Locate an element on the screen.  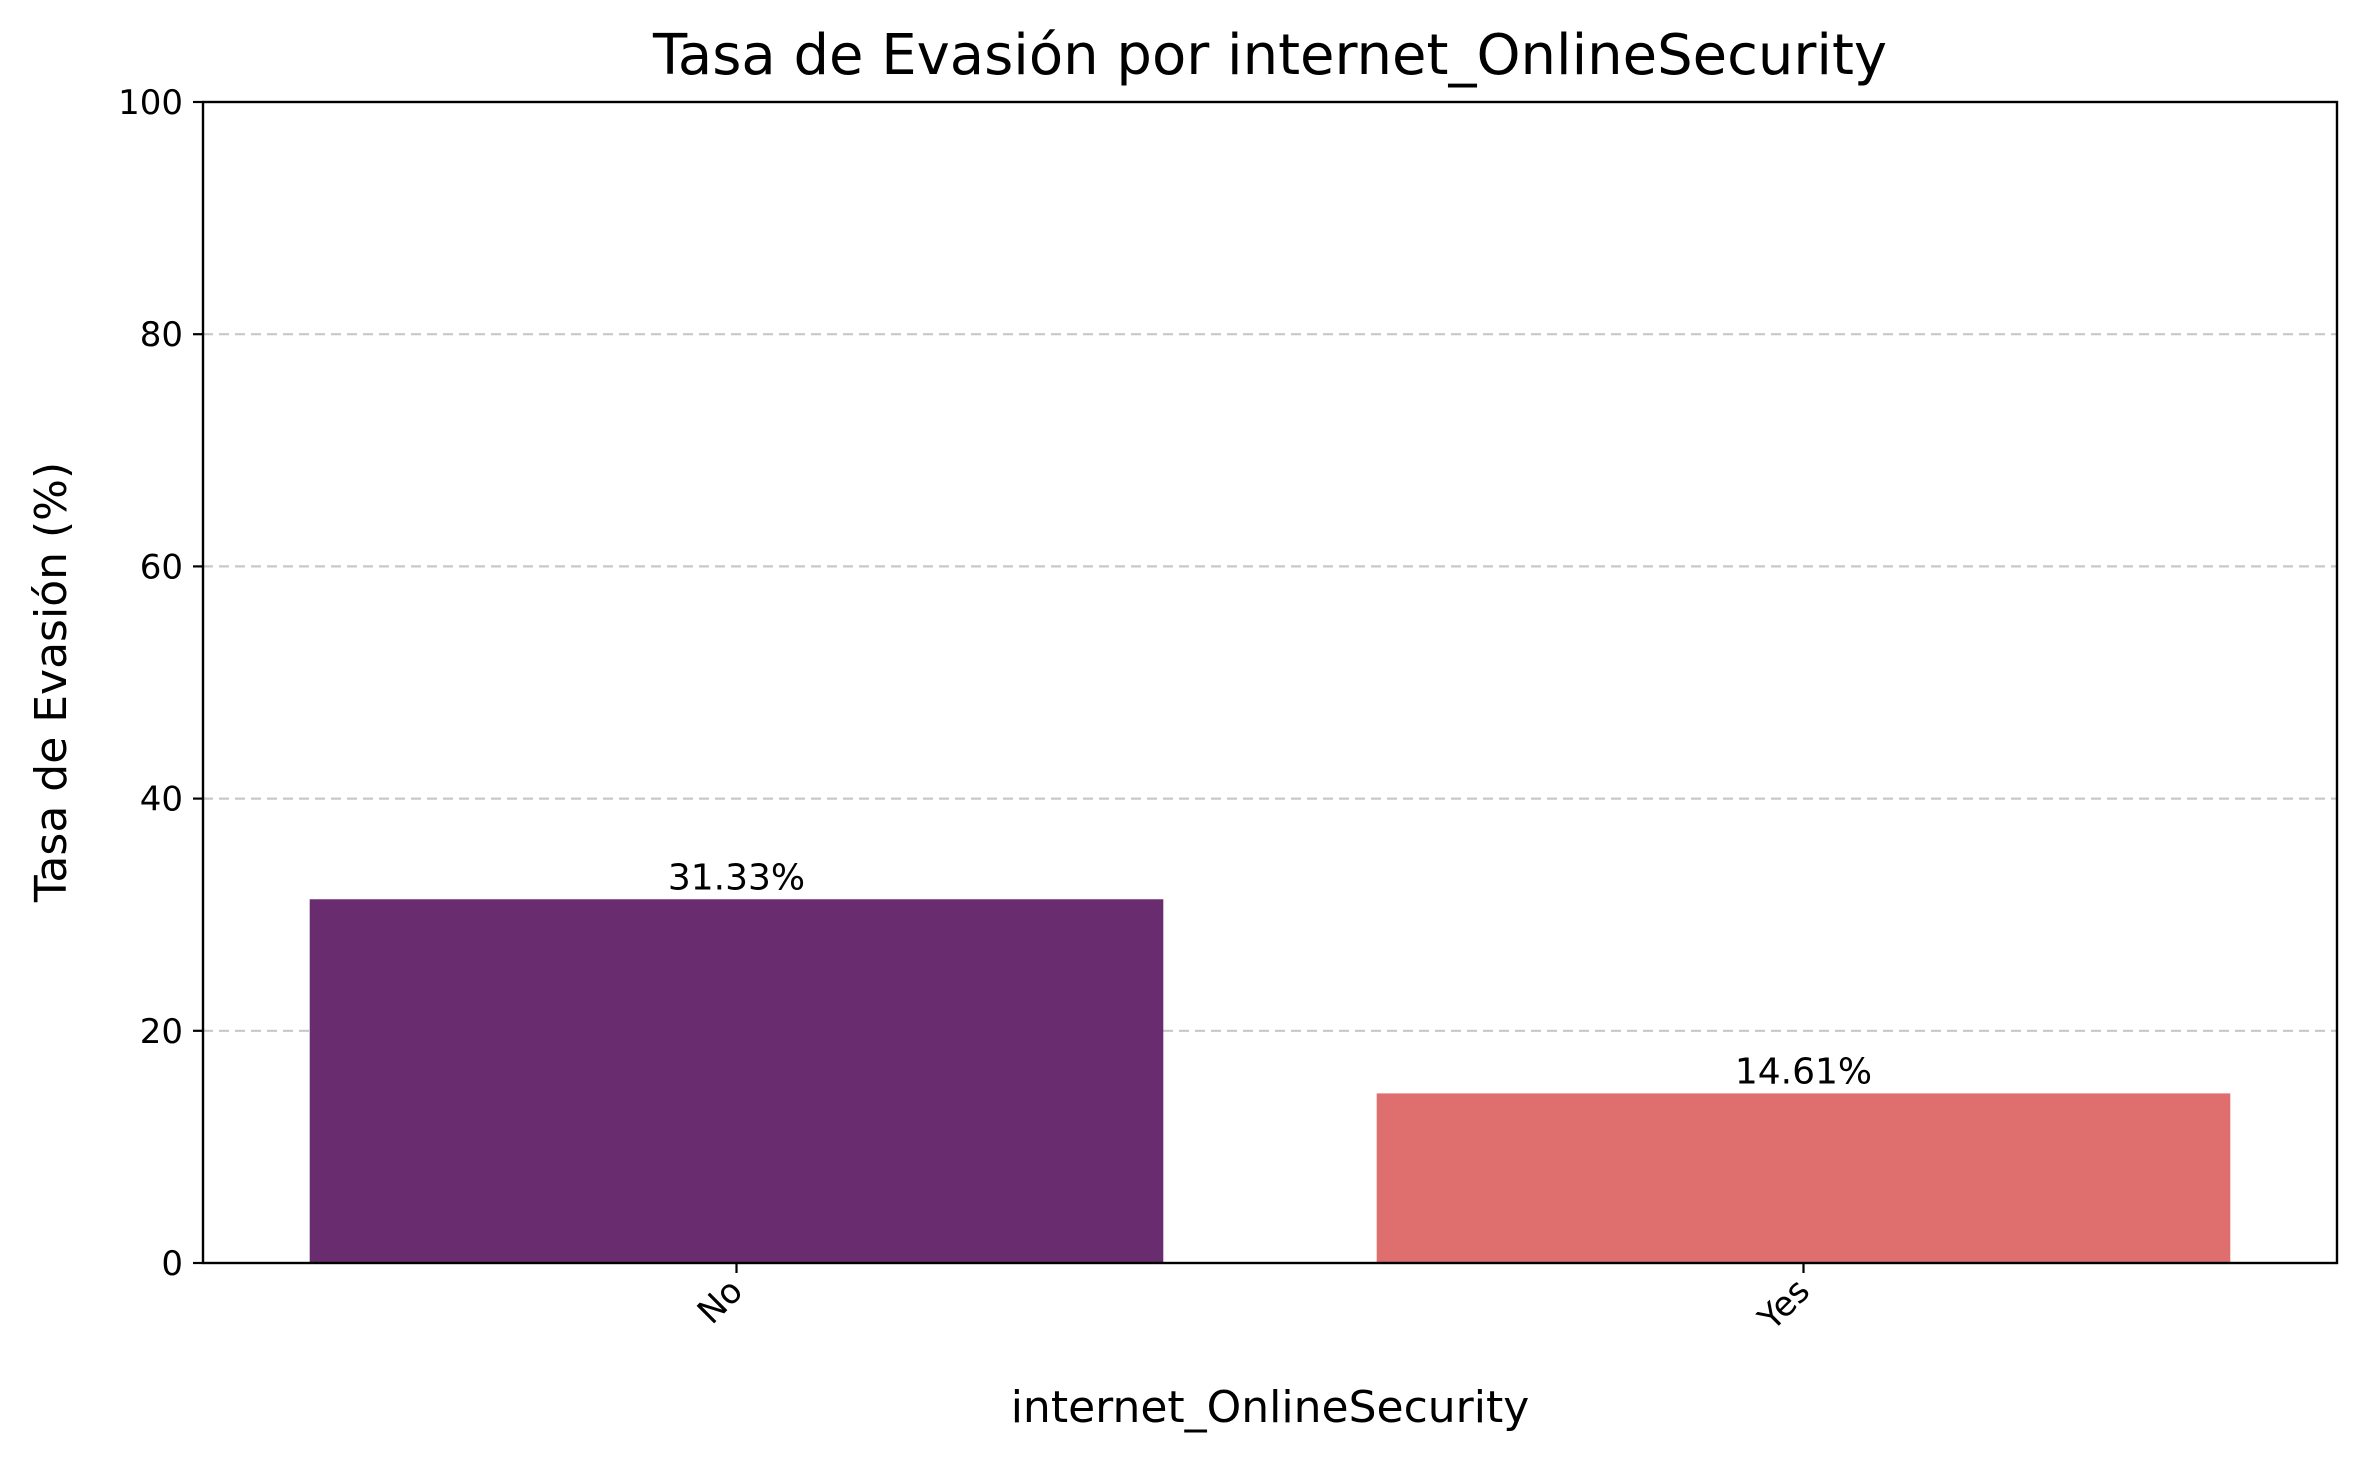
y-axis-ticks: 0 20 40 60 80 100 is located at coordinates (160, 683).